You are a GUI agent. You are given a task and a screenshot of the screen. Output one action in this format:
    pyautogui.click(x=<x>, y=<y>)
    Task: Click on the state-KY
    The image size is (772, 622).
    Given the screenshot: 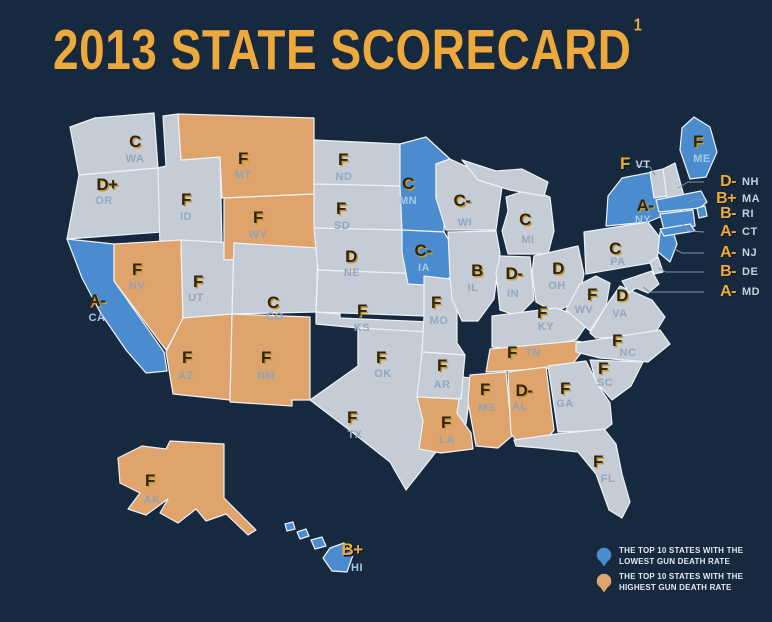 What is the action you would take?
    pyautogui.click(x=541, y=329)
    